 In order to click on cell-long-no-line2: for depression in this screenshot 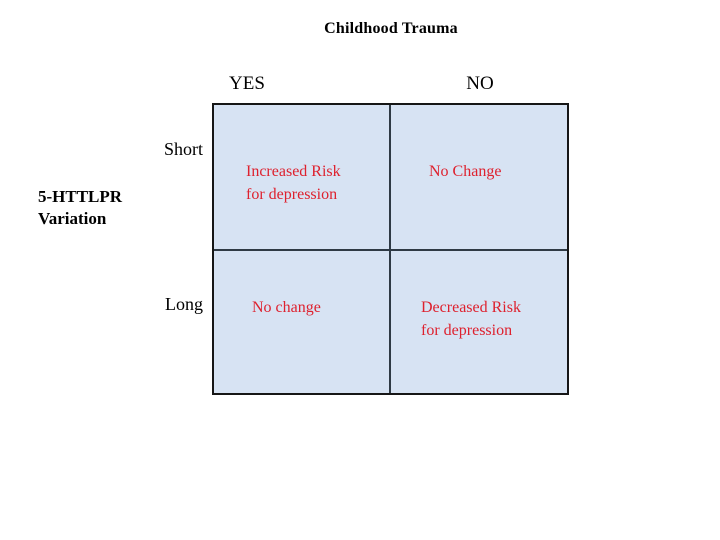, I will do `click(467, 330)`.